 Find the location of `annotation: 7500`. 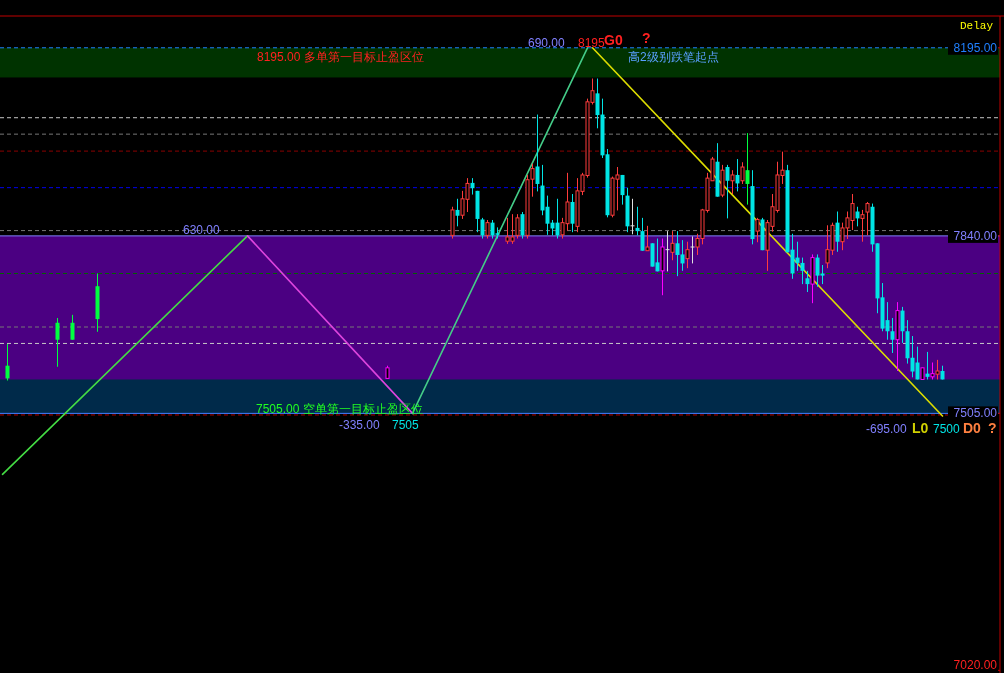

annotation: 7500 is located at coordinates (947, 429).